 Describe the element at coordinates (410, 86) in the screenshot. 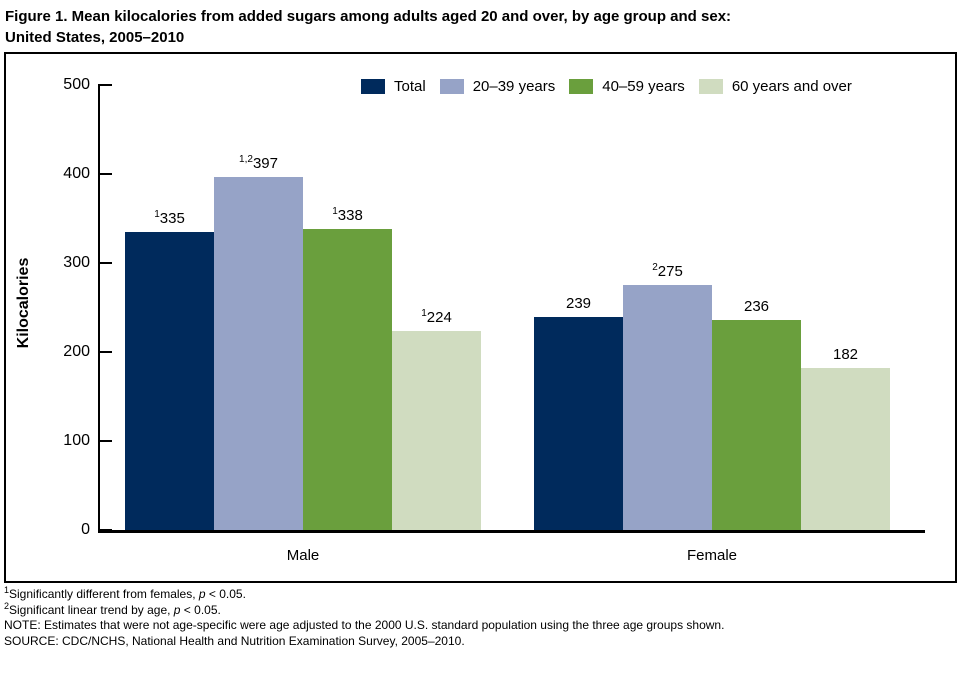

I see `legend-label: Total` at that location.